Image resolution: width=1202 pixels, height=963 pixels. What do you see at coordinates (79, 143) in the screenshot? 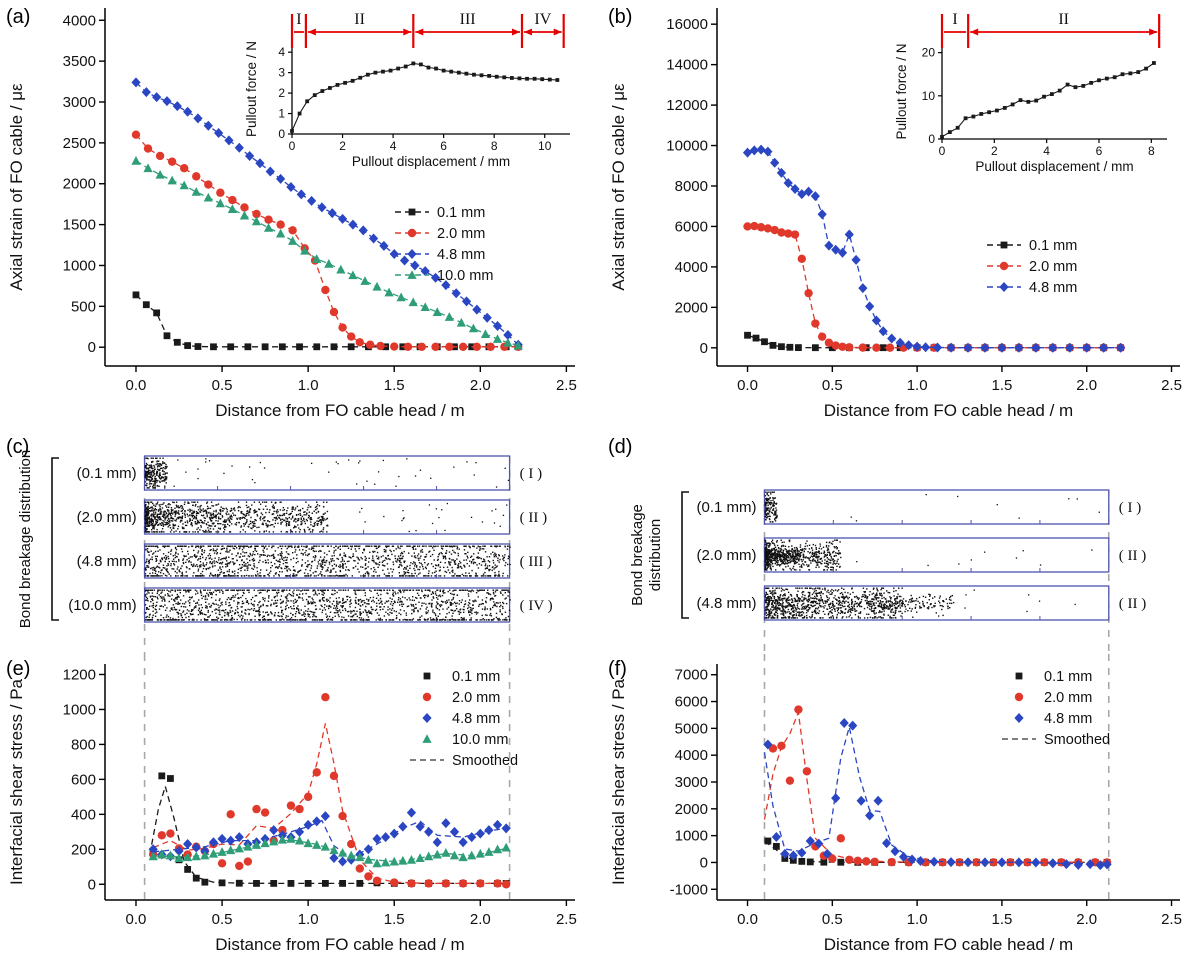
I see `svg-text: 2500` at bounding box center [79, 143].